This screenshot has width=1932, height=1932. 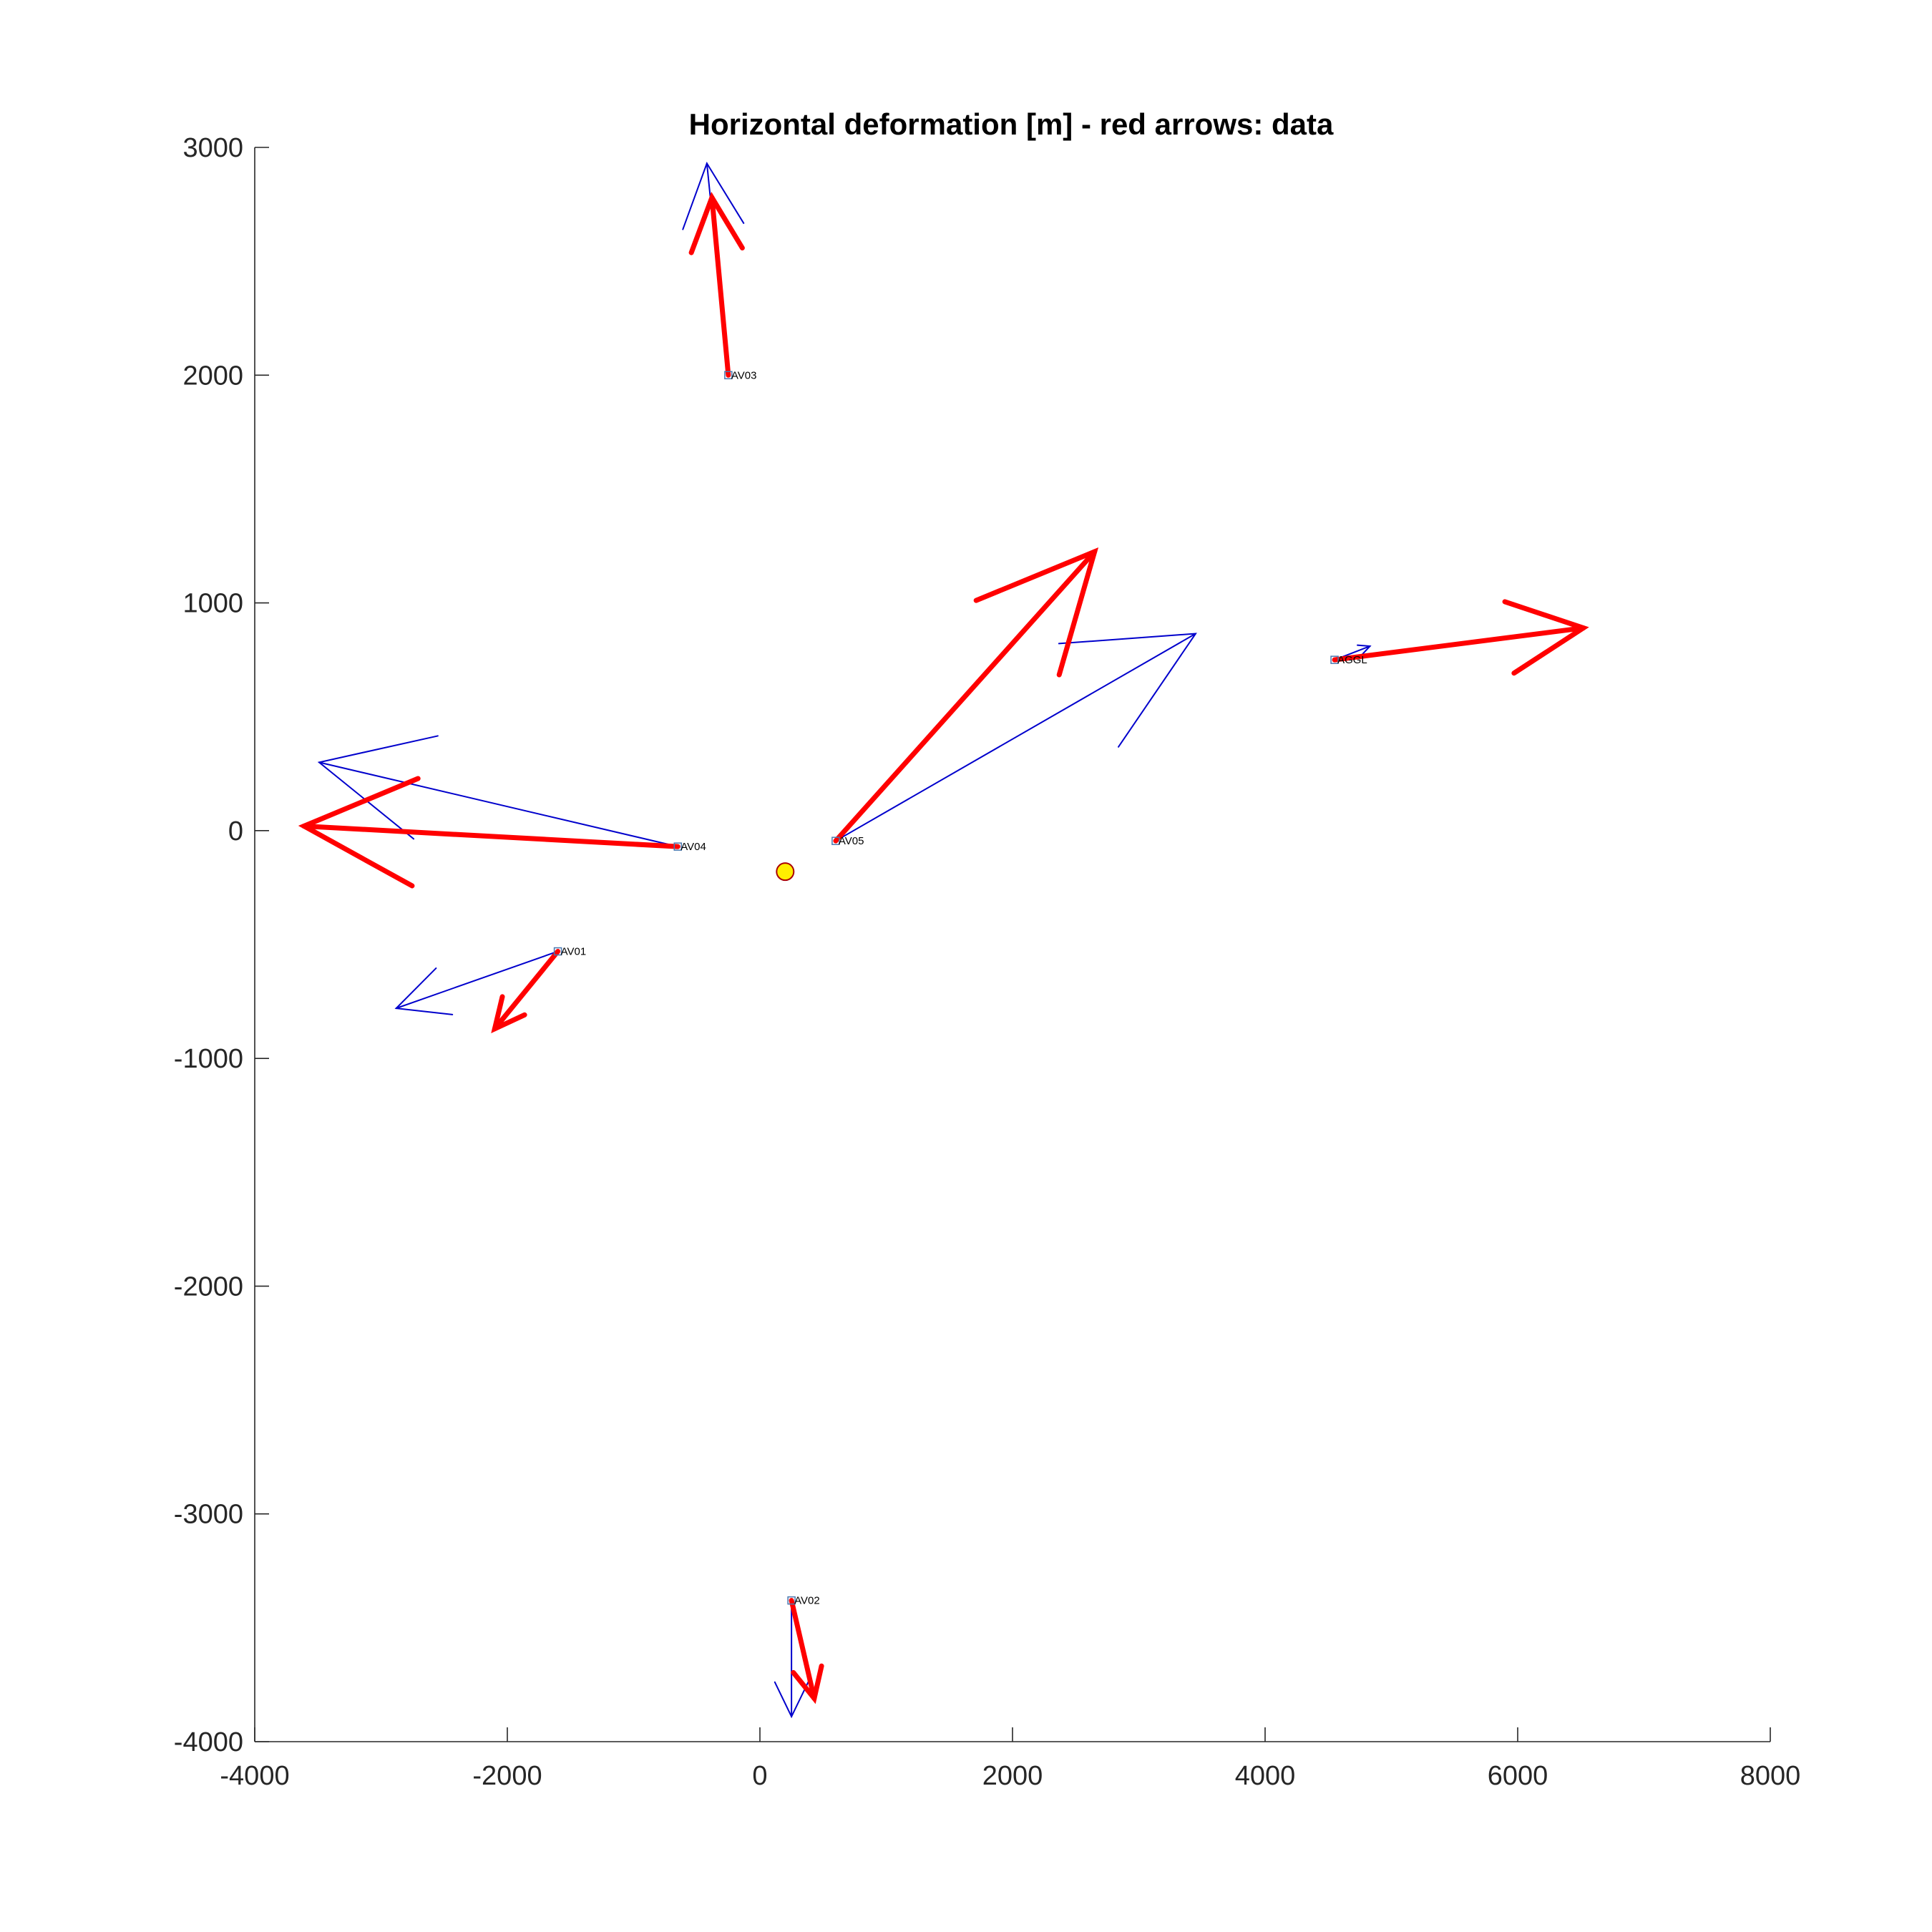 What do you see at coordinates (1012, 1776) in the screenshot?
I see `x-tick-label: 2000` at bounding box center [1012, 1776].